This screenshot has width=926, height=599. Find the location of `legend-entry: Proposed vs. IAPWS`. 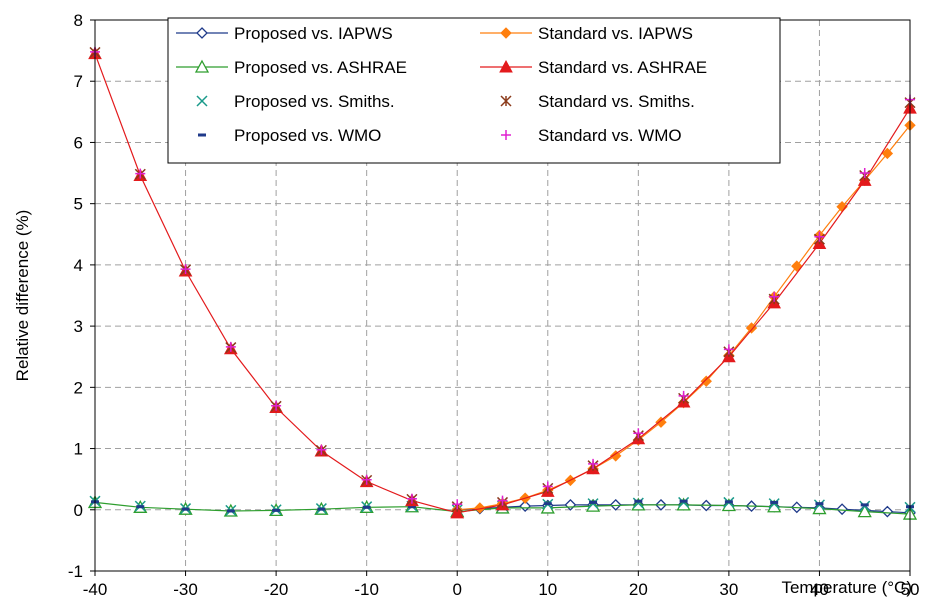

legend-entry: Proposed vs. IAPWS is located at coordinates (284, 33).